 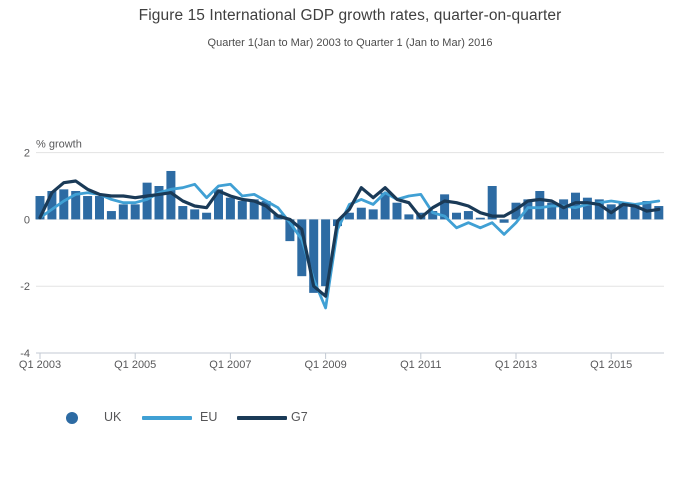 What do you see at coordinates (445, 207) in the screenshot?
I see `uk-bar-q3-2011` at bounding box center [445, 207].